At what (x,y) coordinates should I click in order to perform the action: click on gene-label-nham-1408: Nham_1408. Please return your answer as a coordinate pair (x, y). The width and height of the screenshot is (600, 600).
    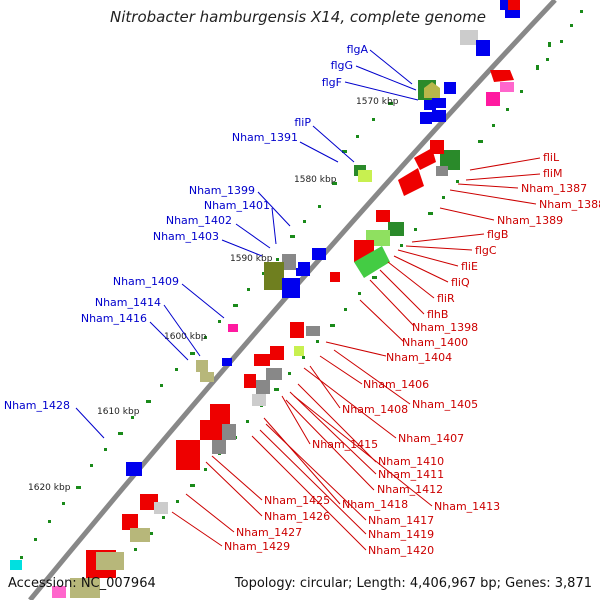
    Looking at the image, I should click on (375, 409).